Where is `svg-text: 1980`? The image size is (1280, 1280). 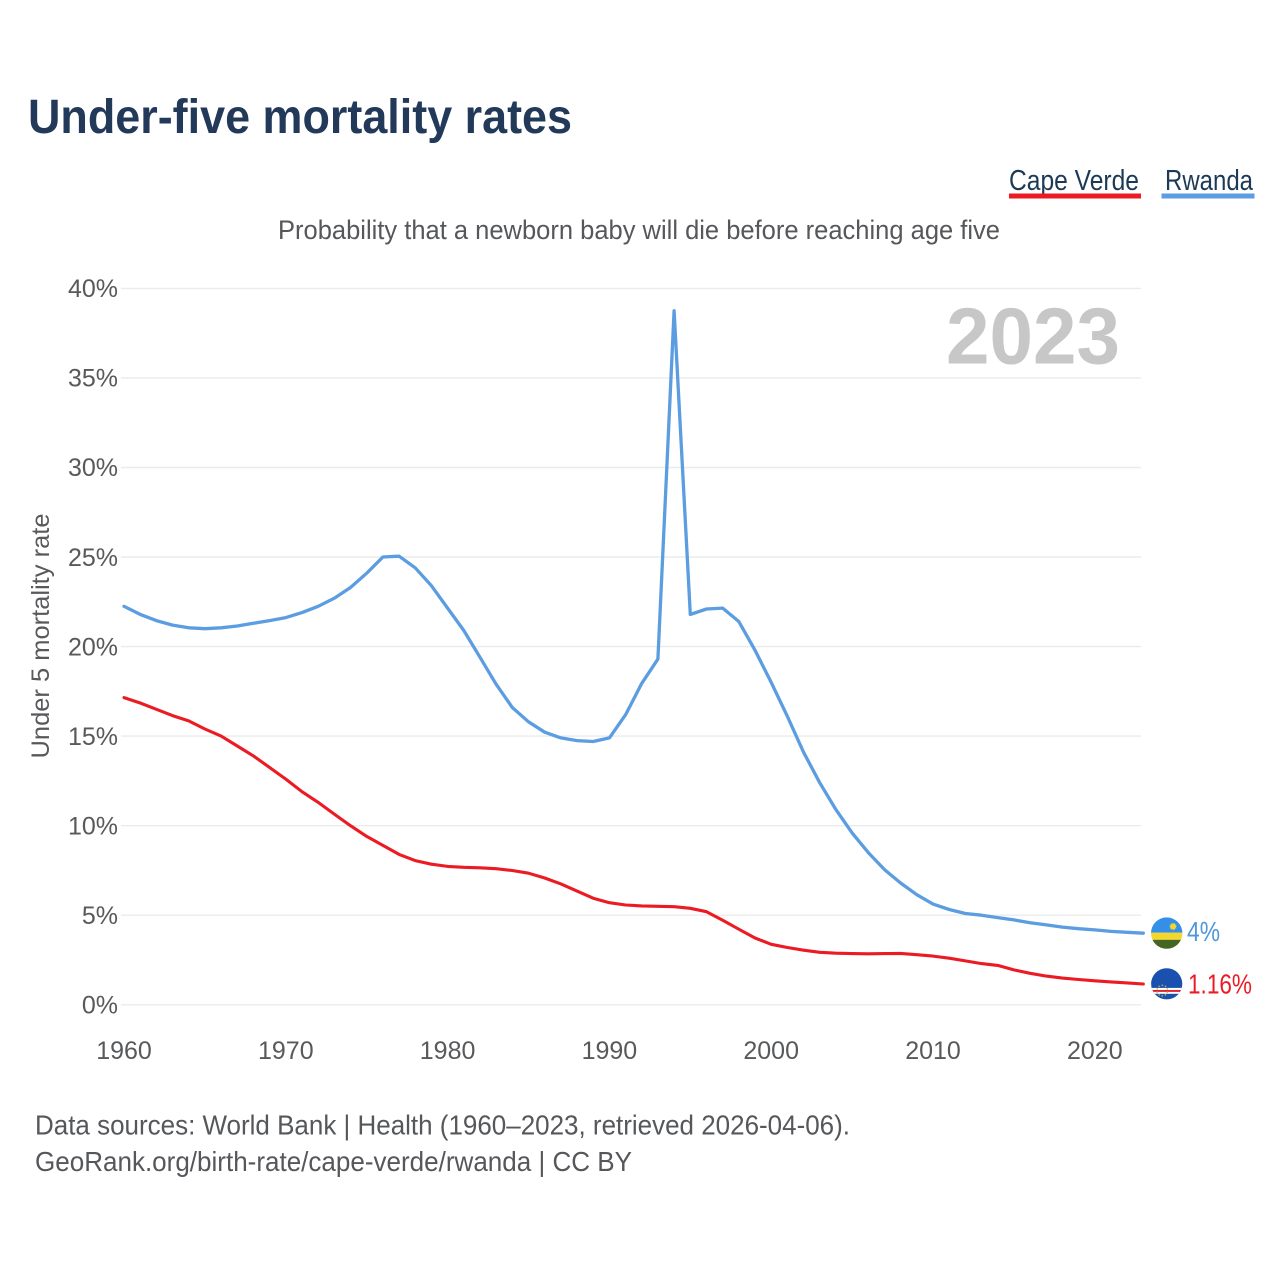 svg-text: 1980 is located at coordinates (448, 1051).